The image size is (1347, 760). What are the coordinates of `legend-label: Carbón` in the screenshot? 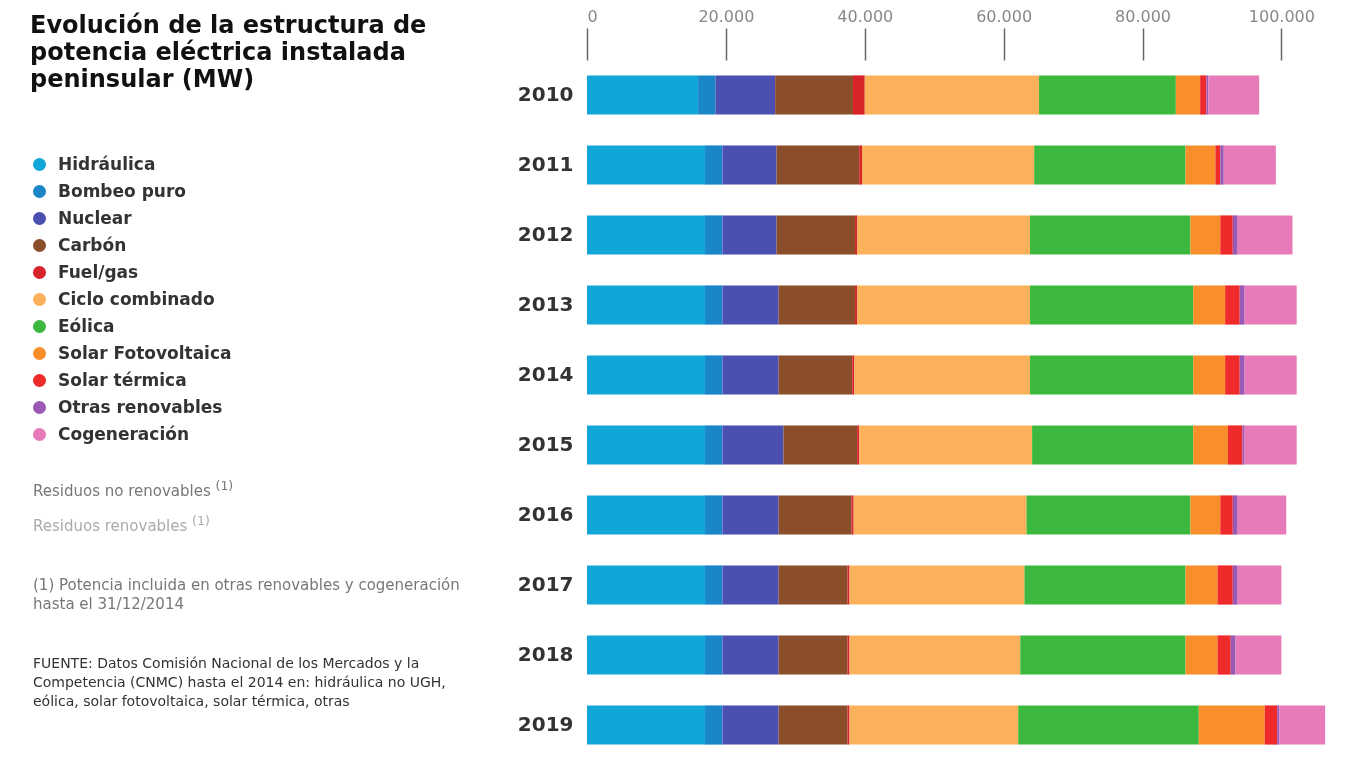 It's located at (92, 244).